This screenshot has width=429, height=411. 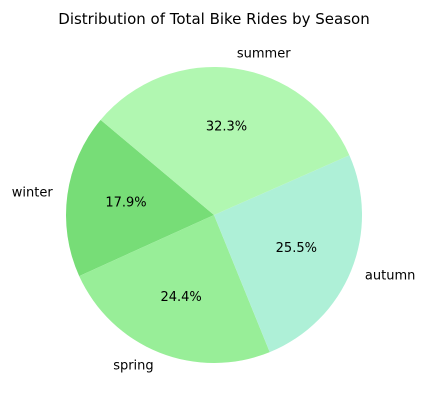 What do you see at coordinates (133, 366) in the screenshot?
I see `slice-label-spring: spring` at bounding box center [133, 366].